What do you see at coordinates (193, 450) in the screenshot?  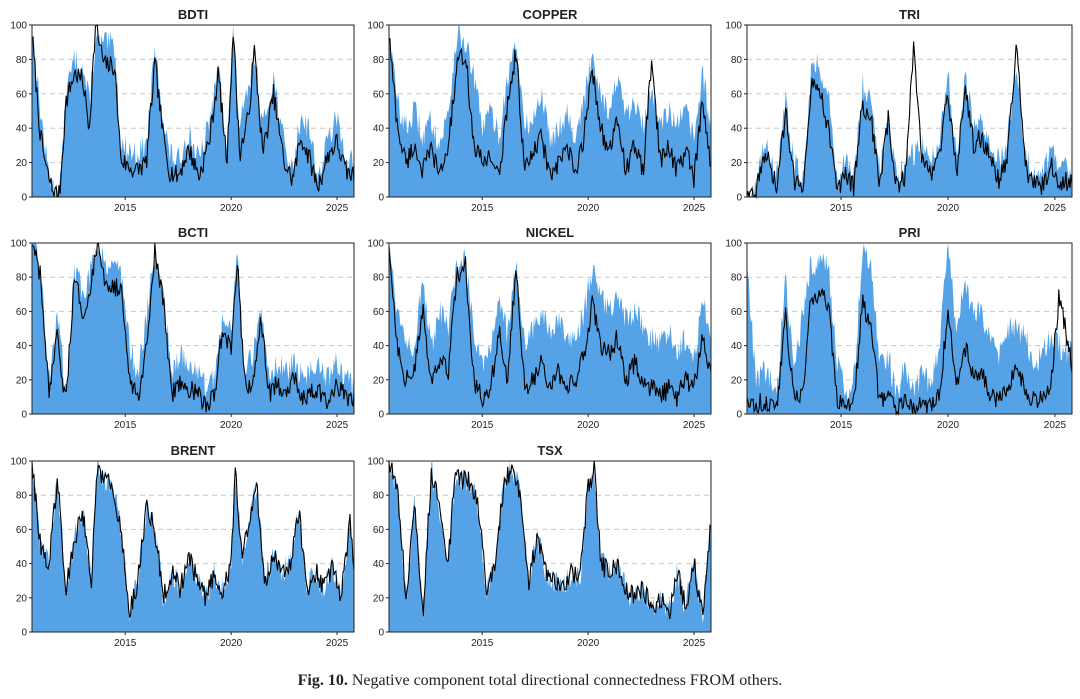 I see `panel-title: BRENT` at bounding box center [193, 450].